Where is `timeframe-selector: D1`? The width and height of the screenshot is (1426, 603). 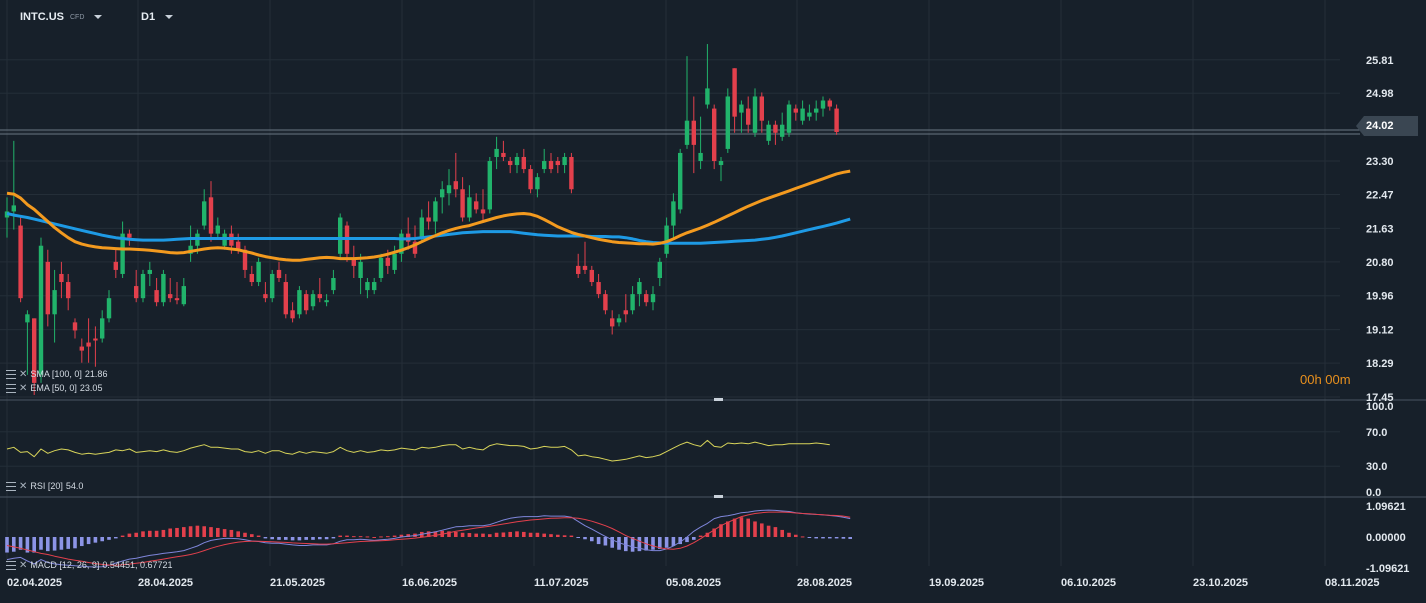
timeframe-selector: D1 is located at coordinates (157, 17).